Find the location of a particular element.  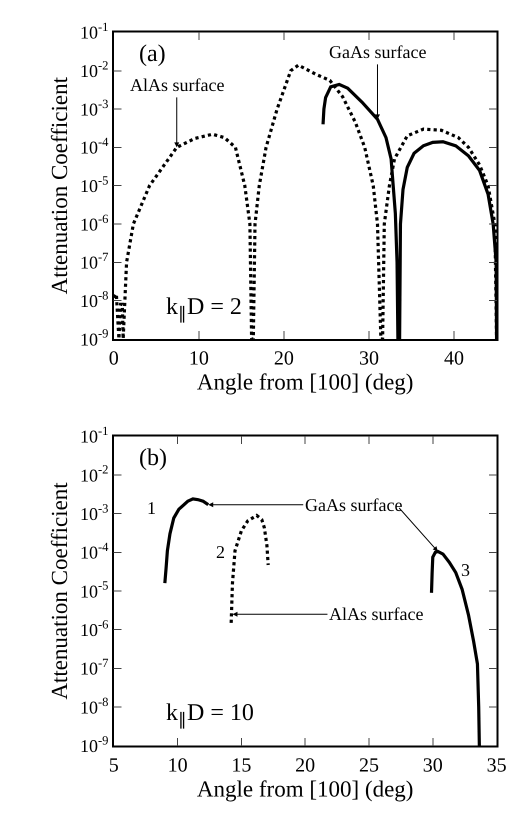

line-series is located at coordinates (250, 569).